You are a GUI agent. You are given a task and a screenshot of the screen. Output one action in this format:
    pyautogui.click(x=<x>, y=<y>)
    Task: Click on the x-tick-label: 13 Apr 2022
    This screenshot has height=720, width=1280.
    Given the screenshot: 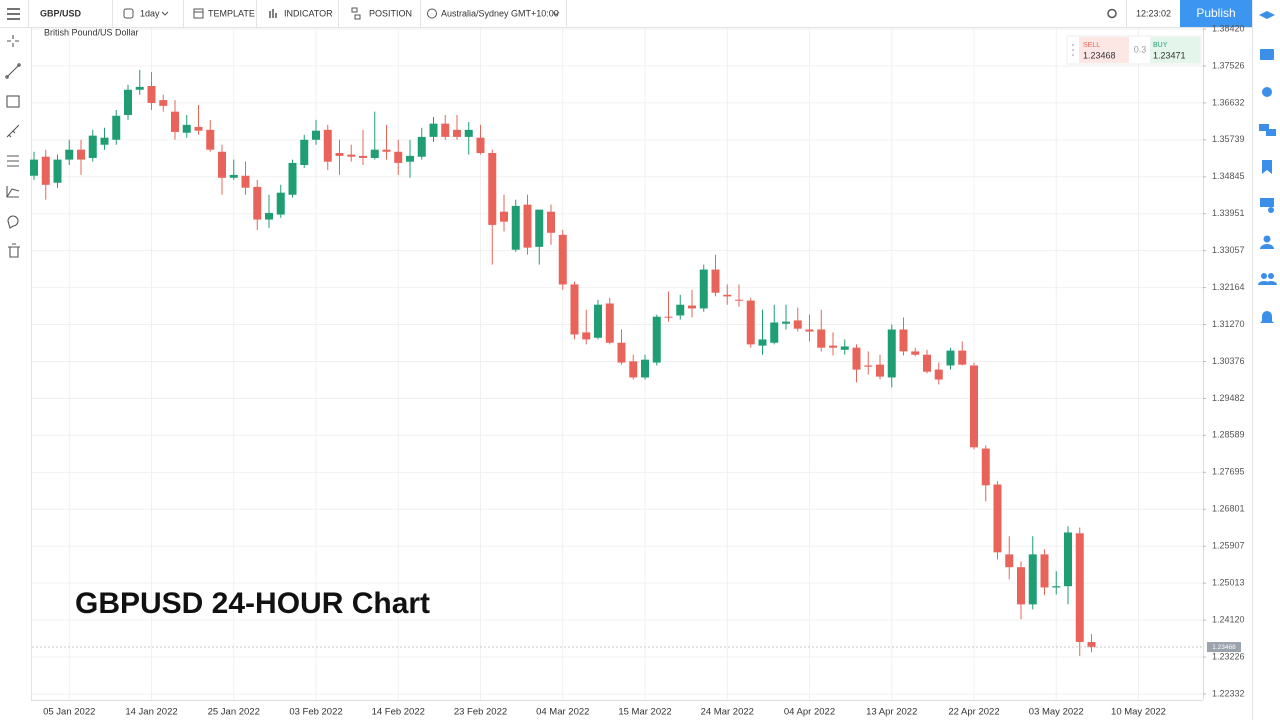 What is the action you would take?
    pyautogui.click(x=891, y=712)
    